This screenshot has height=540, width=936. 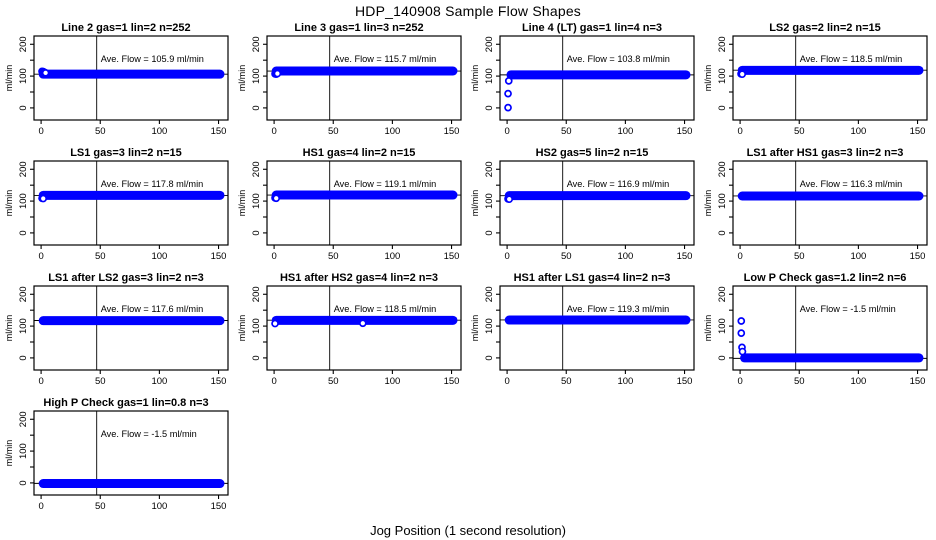 What do you see at coordinates (152, 184) in the screenshot?
I see `ave-flow-annotation: Ave. Flow = 117.8 ml/min` at bounding box center [152, 184].